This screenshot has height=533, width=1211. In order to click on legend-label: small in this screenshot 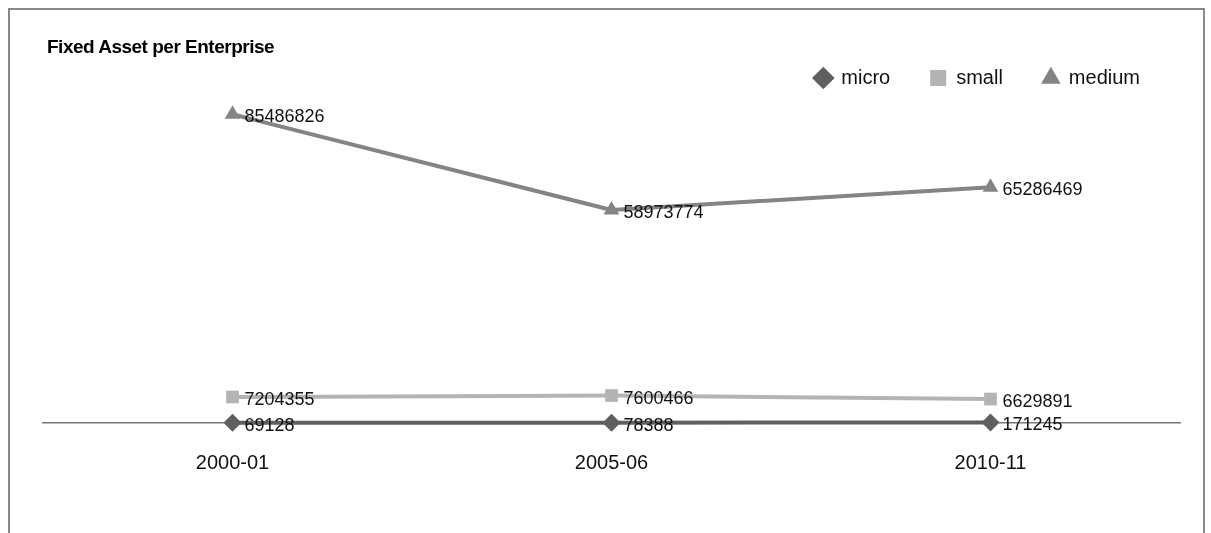, I will do `click(979, 76)`.